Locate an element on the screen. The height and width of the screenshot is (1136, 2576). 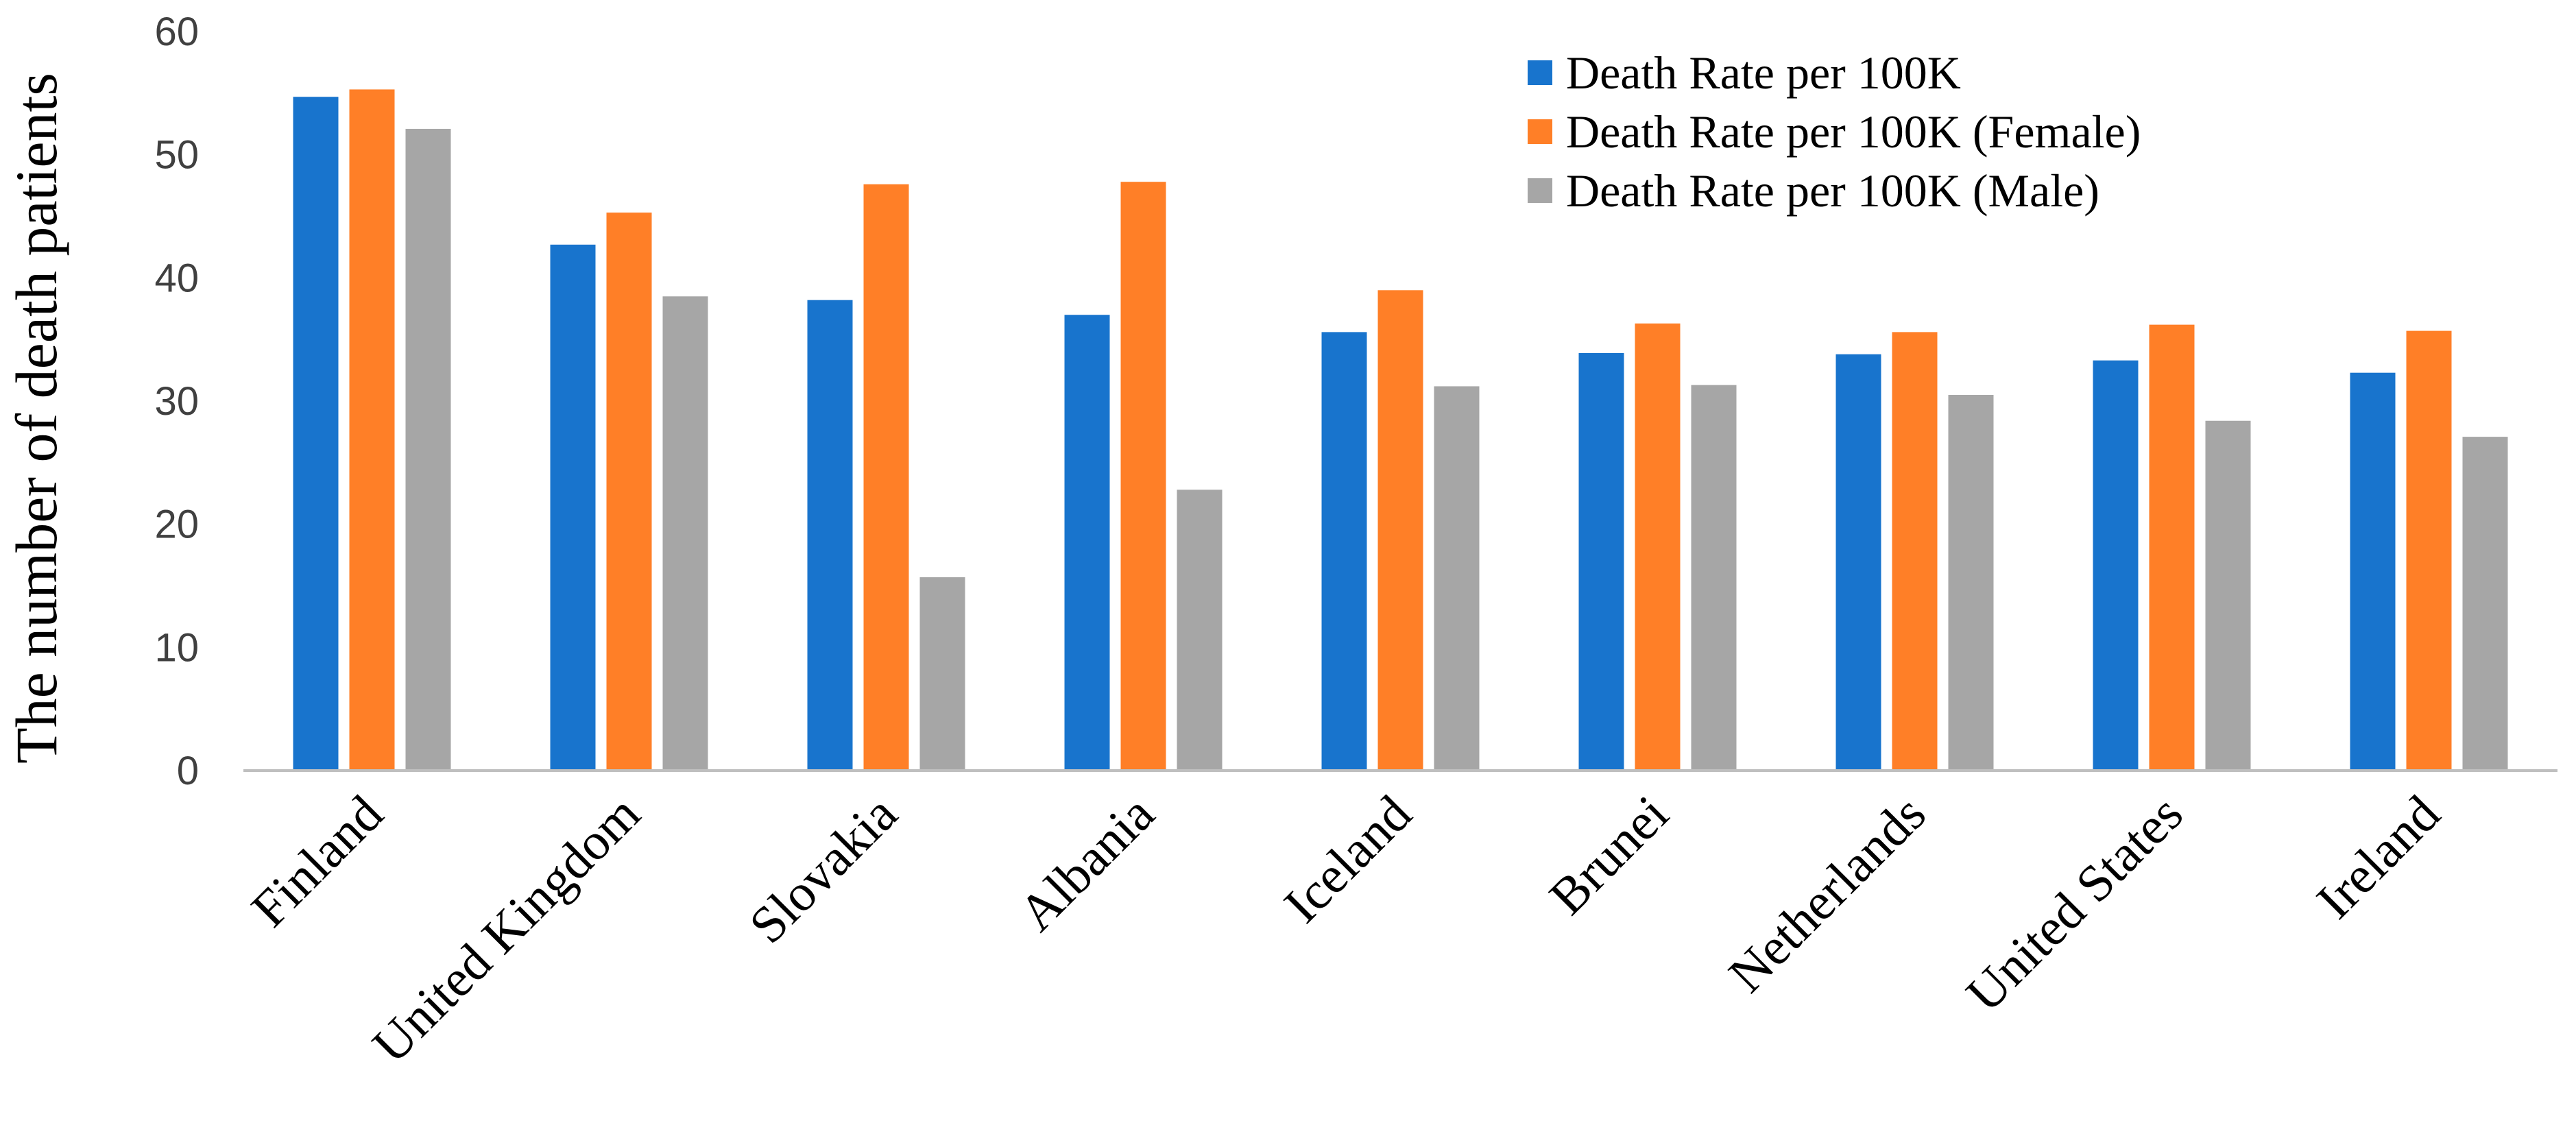
y-tick-label-10: 10 is located at coordinates (177, 647).